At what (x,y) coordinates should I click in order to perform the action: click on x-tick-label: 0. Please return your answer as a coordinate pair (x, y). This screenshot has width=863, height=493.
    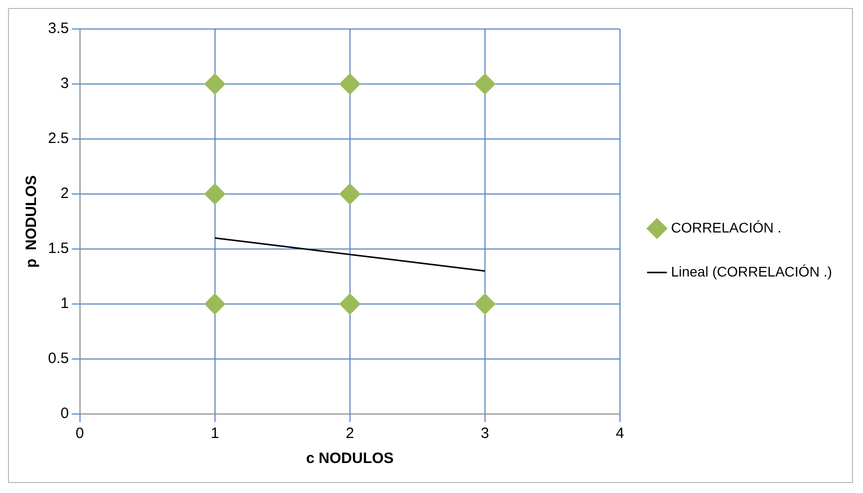
    Looking at the image, I should click on (80, 433).